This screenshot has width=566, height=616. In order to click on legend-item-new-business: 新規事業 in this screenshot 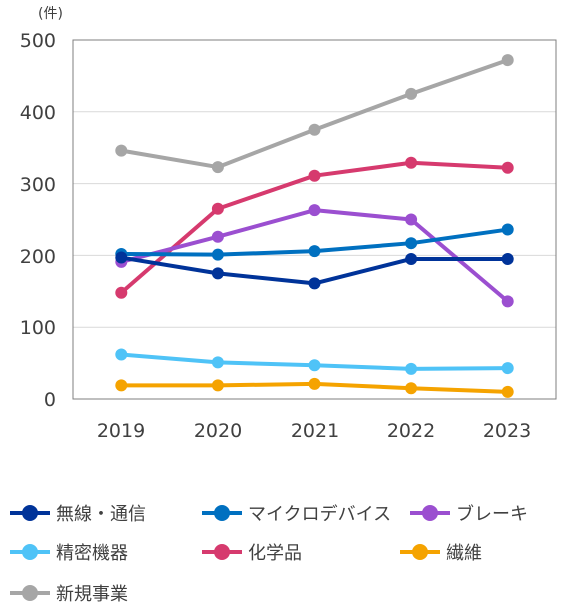, I will do `click(69, 593)`.